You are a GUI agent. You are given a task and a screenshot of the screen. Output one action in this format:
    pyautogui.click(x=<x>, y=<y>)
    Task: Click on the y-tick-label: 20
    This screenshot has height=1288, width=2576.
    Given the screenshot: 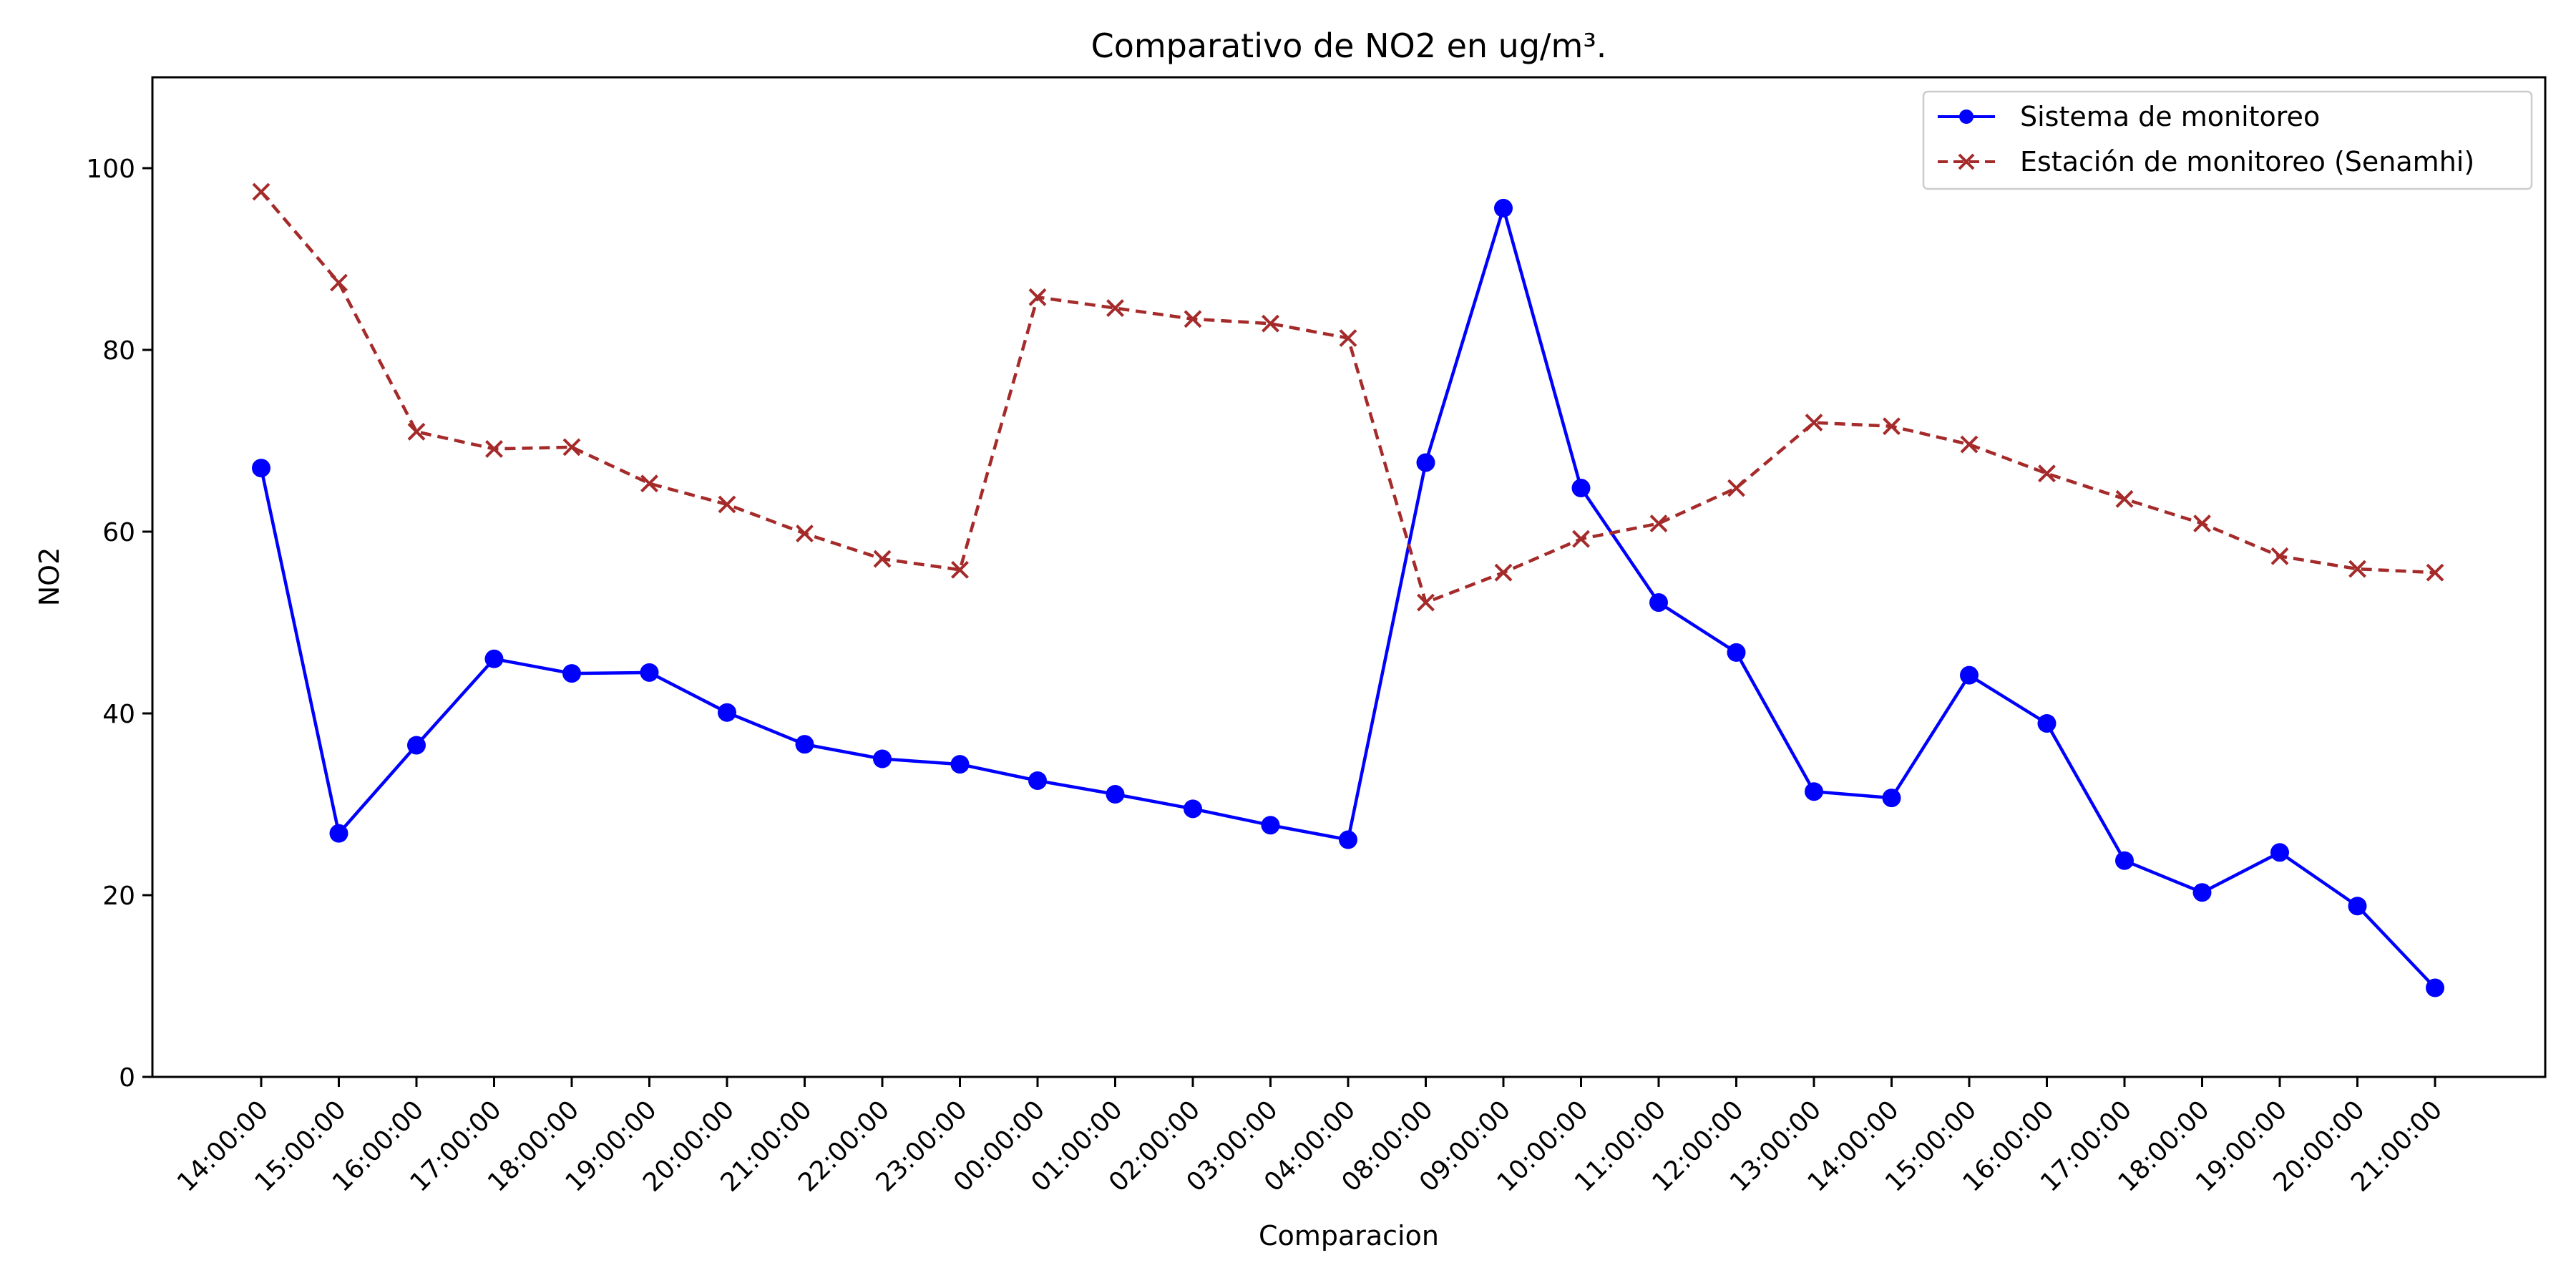 What is the action you would take?
    pyautogui.click(x=118, y=896)
    